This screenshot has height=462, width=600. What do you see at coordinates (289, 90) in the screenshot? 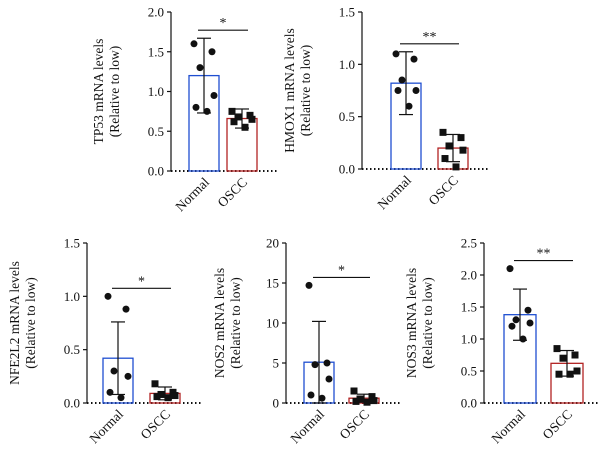
I see `y-axis-label: HMOX1 mRNA levels` at bounding box center [289, 90].